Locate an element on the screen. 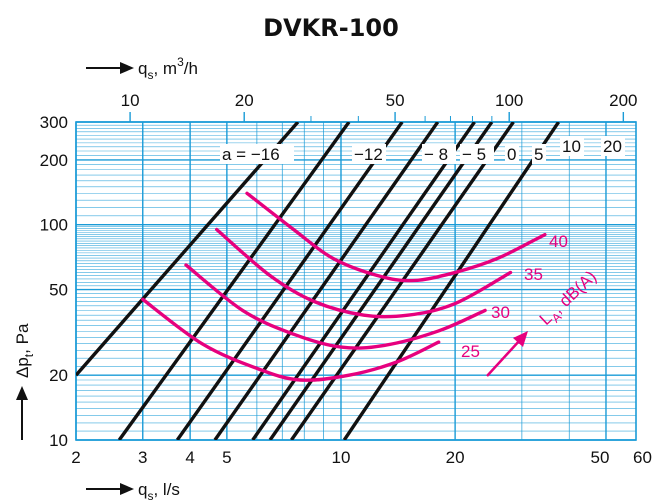 The height and width of the screenshot is (504, 662). damper-label: 5 is located at coordinates (538, 154).